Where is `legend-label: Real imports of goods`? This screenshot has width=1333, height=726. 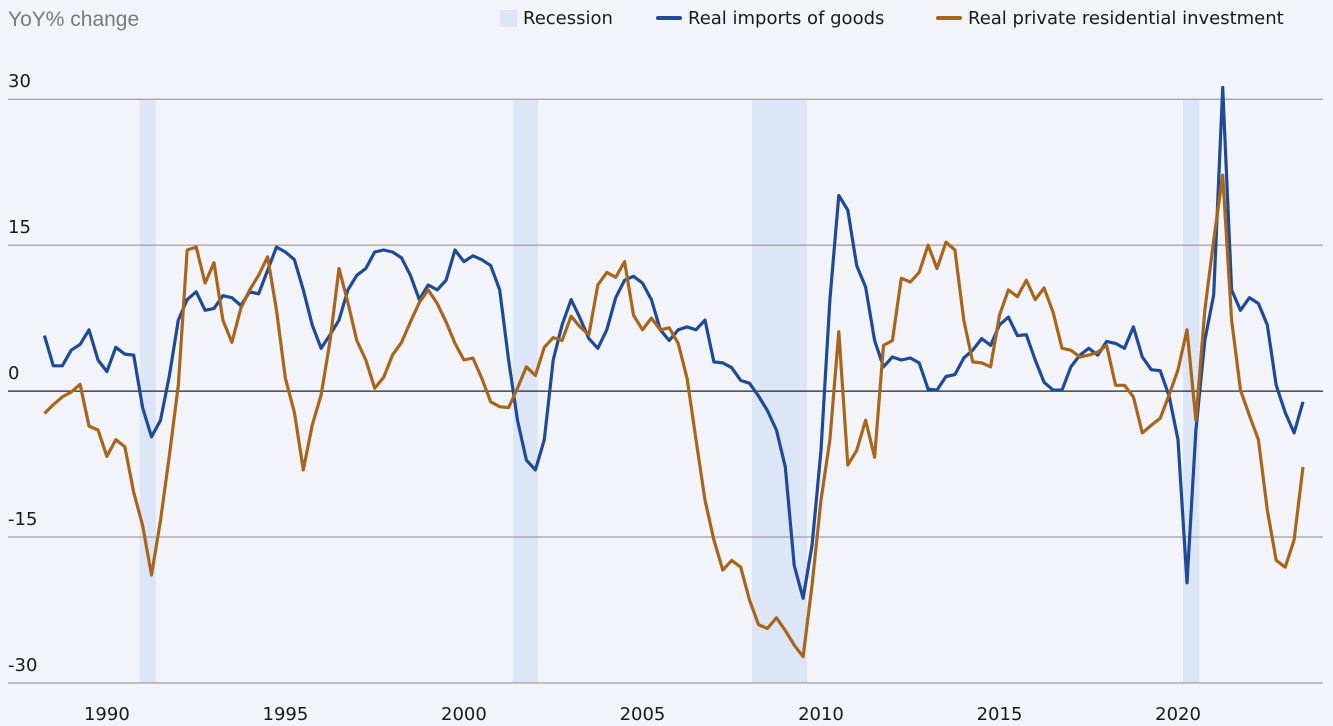
legend-label: Real imports of goods is located at coordinates (786, 18).